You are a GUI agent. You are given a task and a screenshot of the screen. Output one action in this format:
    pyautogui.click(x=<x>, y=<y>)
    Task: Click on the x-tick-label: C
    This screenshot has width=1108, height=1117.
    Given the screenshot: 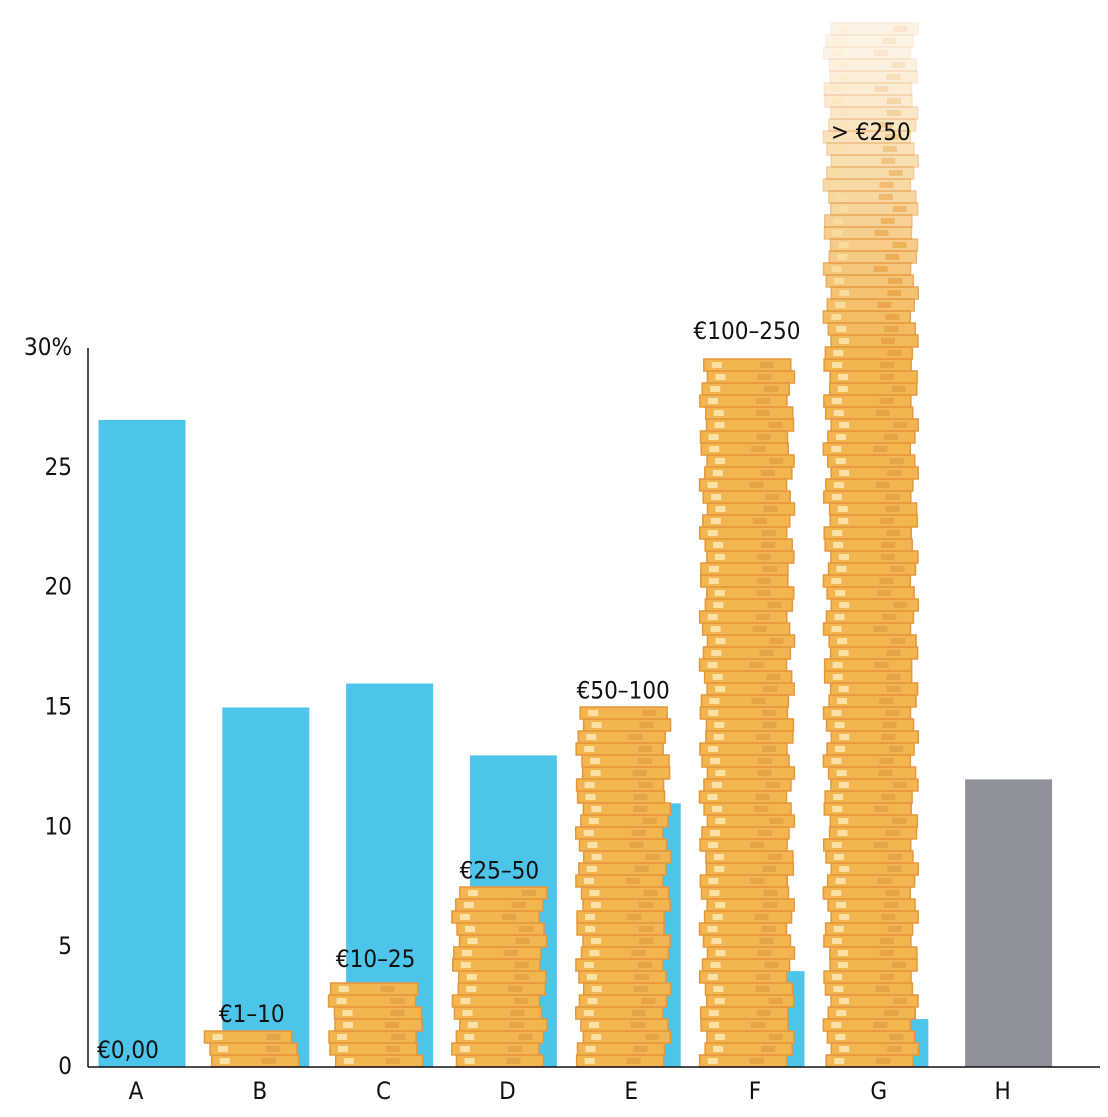 What is the action you would take?
    pyautogui.click(x=383, y=1091)
    